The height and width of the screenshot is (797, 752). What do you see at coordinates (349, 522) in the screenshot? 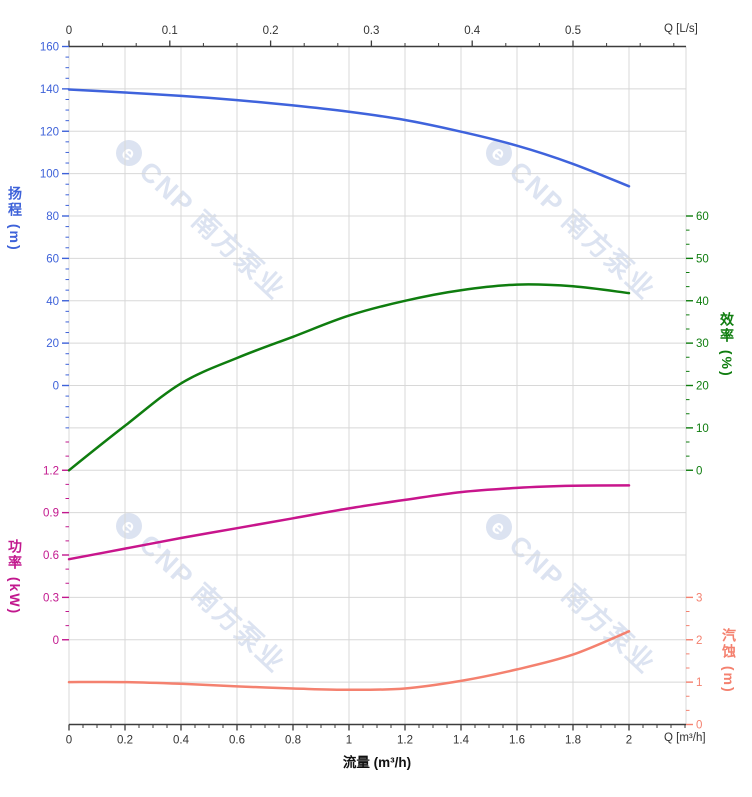
I see `power-curve` at bounding box center [349, 522].